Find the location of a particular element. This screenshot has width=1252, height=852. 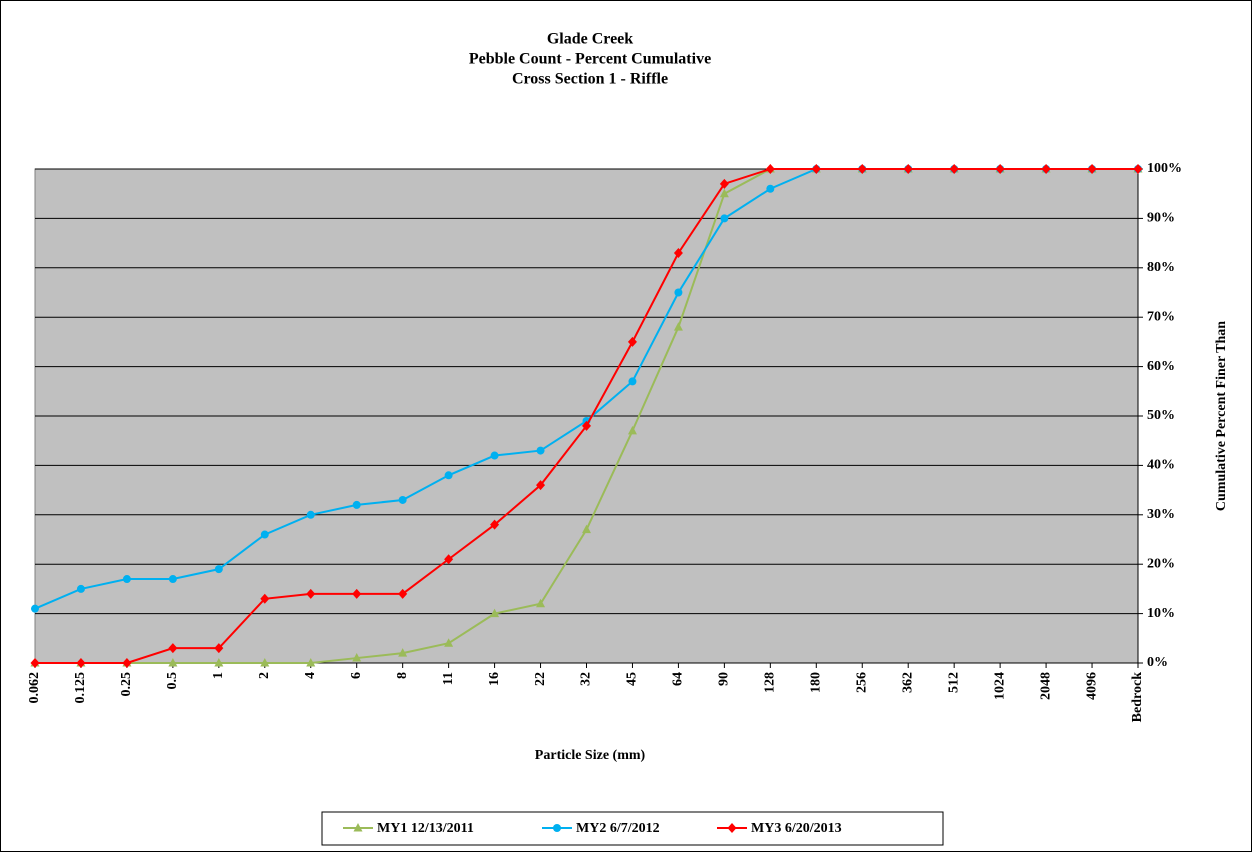

legend-box is located at coordinates (632, 828).